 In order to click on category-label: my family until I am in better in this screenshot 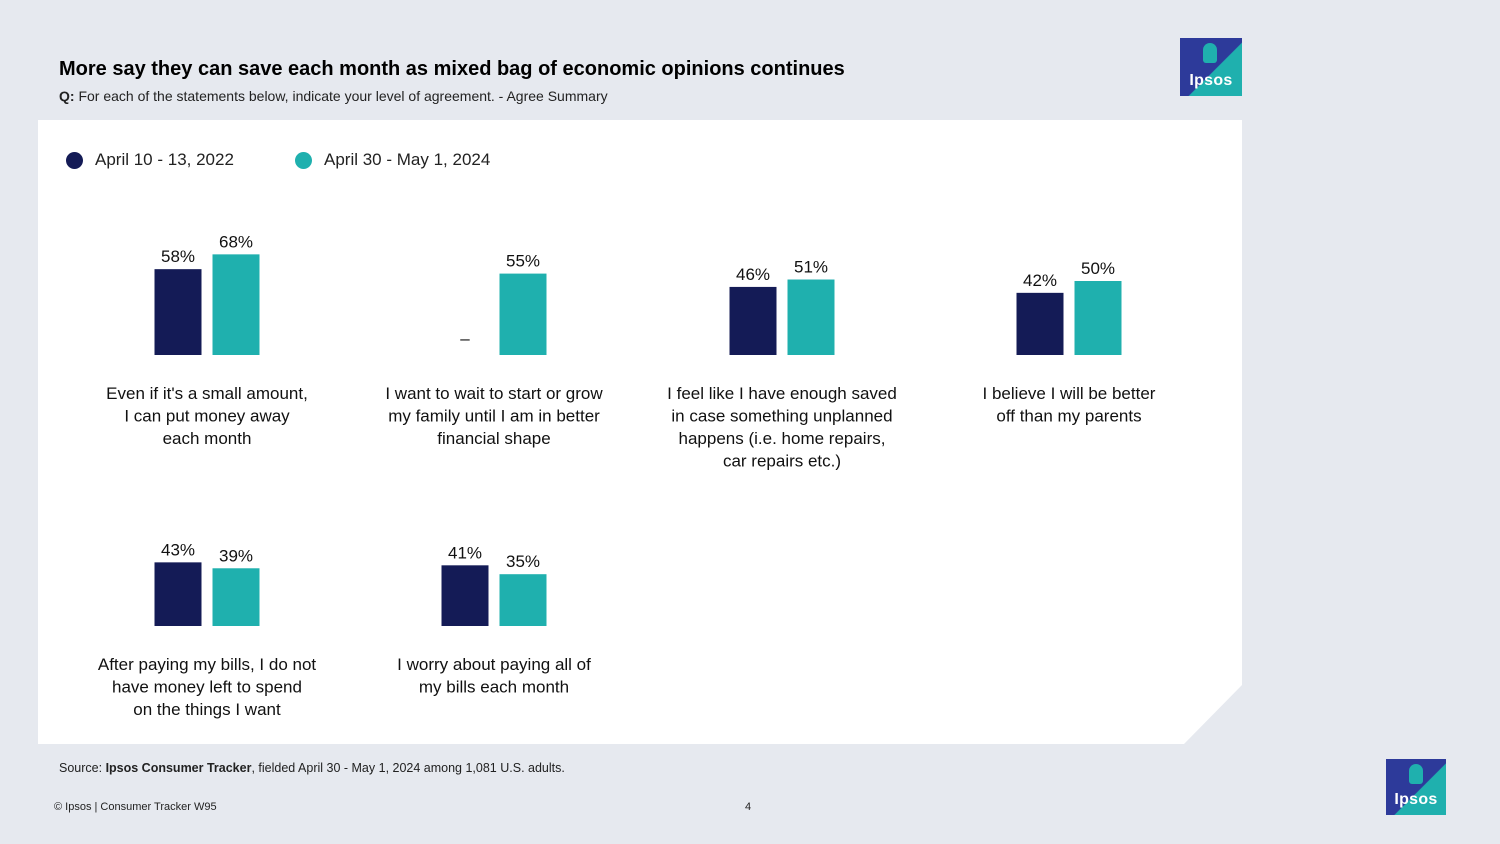, I will do `click(494, 416)`.